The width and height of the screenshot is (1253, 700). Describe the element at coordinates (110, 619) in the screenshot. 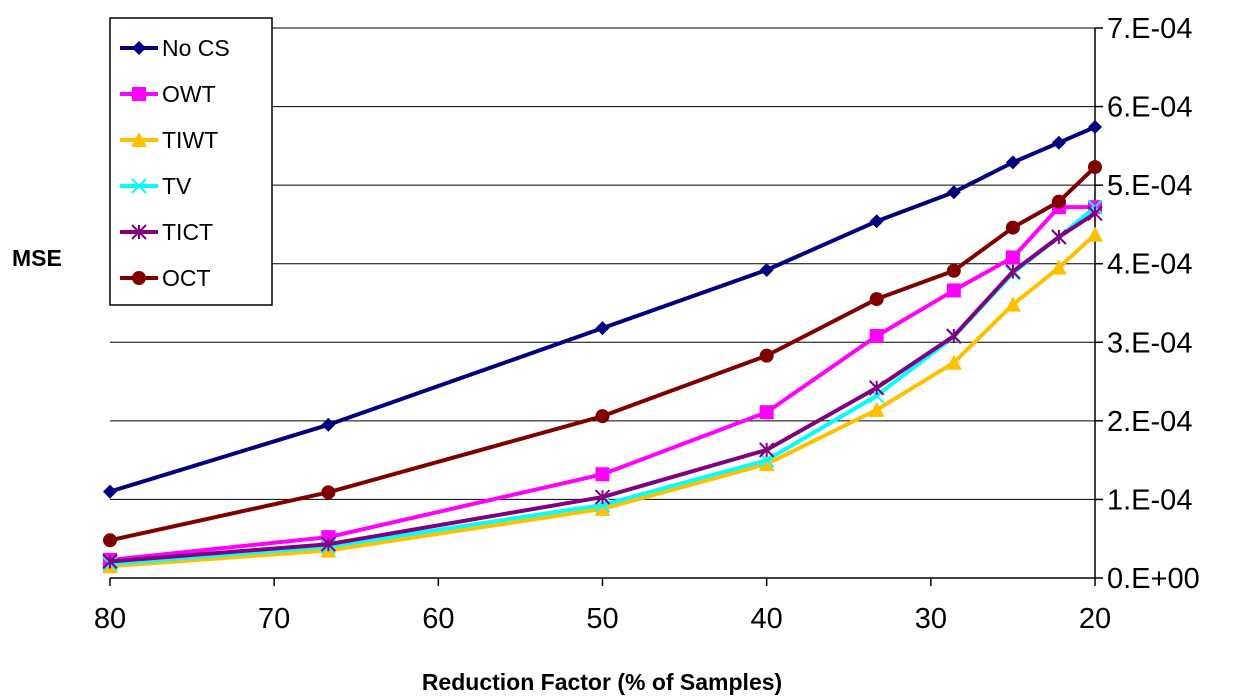

I see `x-tick-label-0: 80` at that location.